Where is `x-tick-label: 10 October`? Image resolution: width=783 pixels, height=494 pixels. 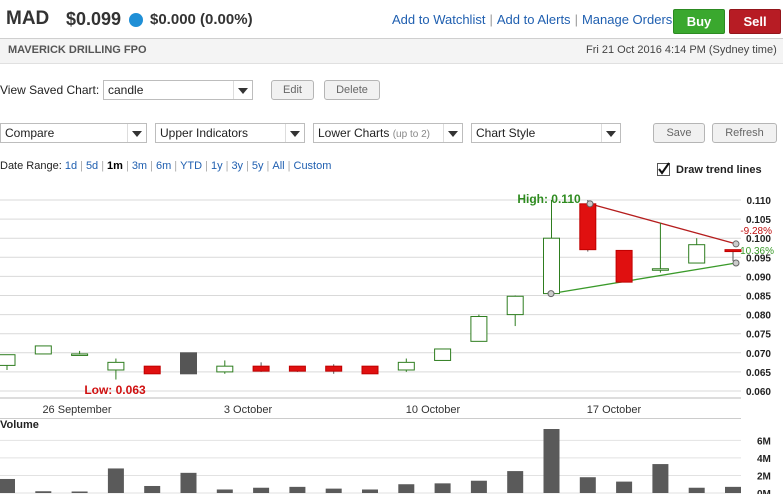 x-tick-label: 10 October is located at coordinates (433, 410).